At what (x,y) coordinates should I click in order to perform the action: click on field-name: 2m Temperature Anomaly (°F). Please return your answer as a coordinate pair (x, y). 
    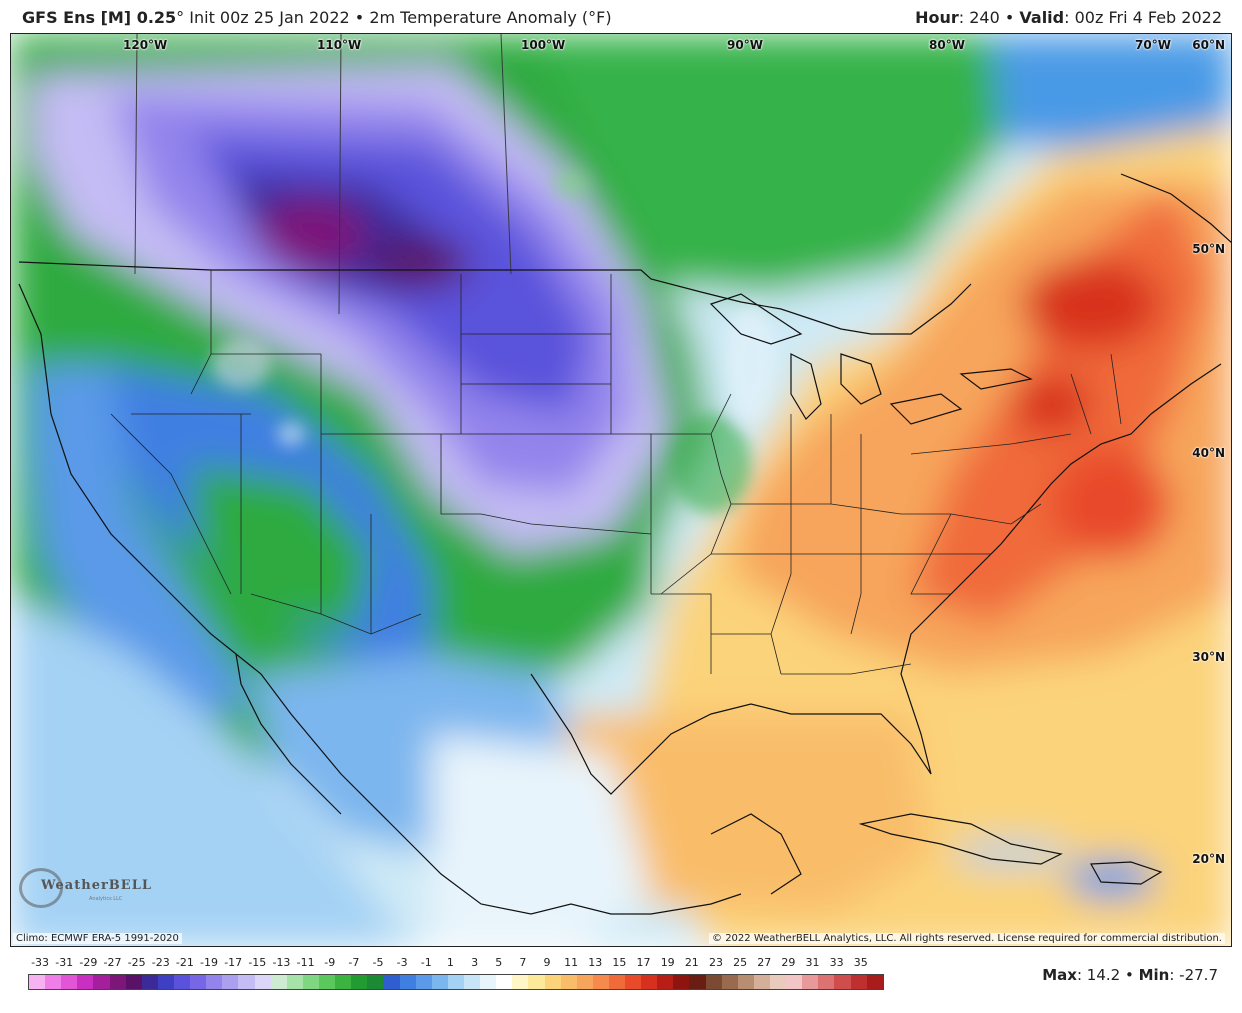
    Looking at the image, I should click on (490, 17).